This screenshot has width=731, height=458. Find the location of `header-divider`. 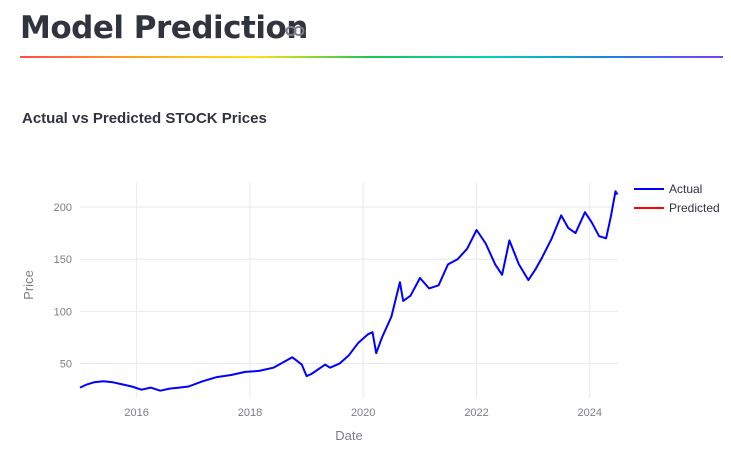

header-divider is located at coordinates (371, 57).